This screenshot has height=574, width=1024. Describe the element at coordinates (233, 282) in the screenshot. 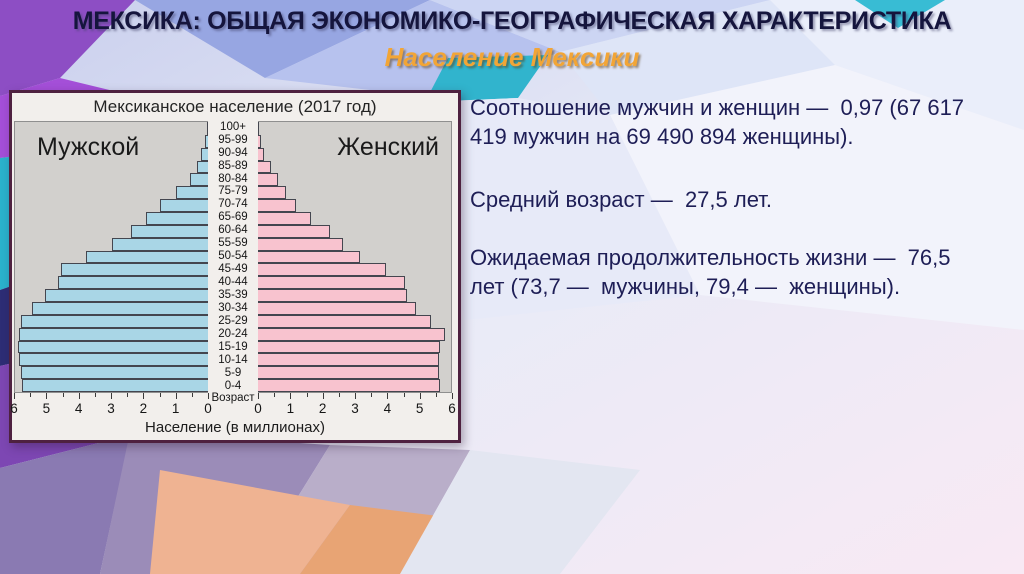

I see `age-group-label: 40-44` at that location.